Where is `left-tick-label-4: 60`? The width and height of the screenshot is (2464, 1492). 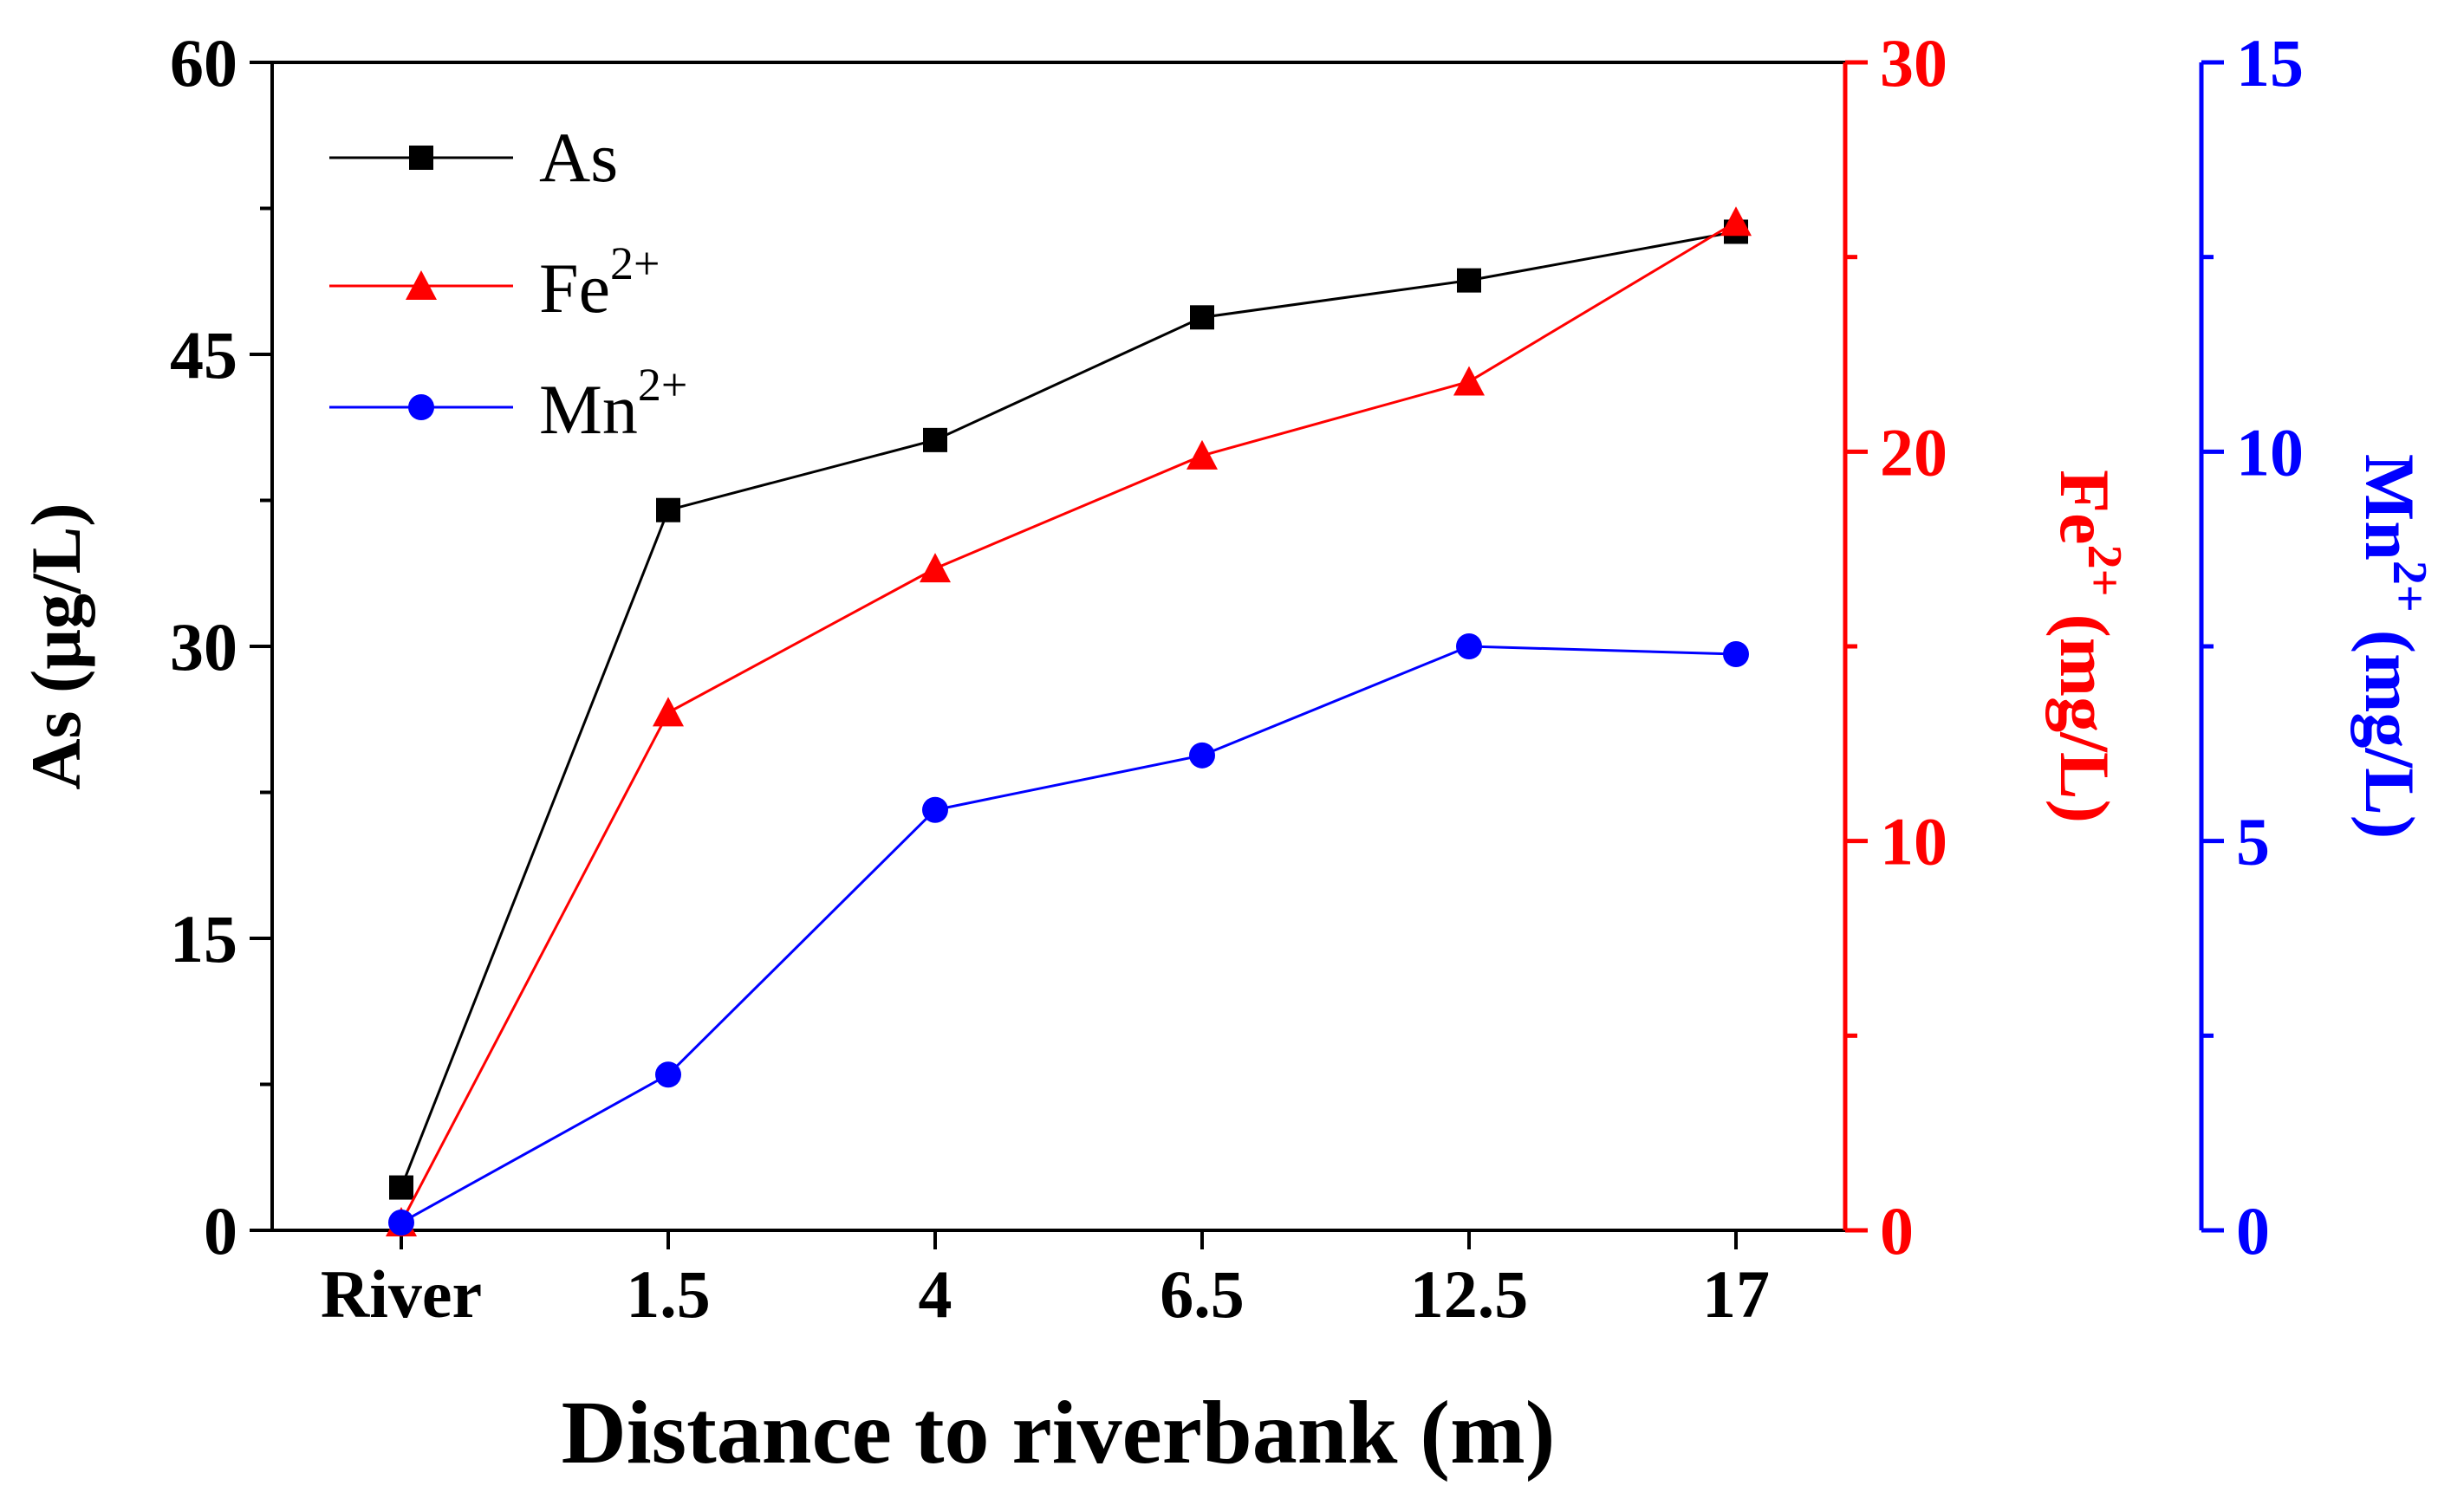 left-tick-label-4: 60 is located at coordinates (204, 63).